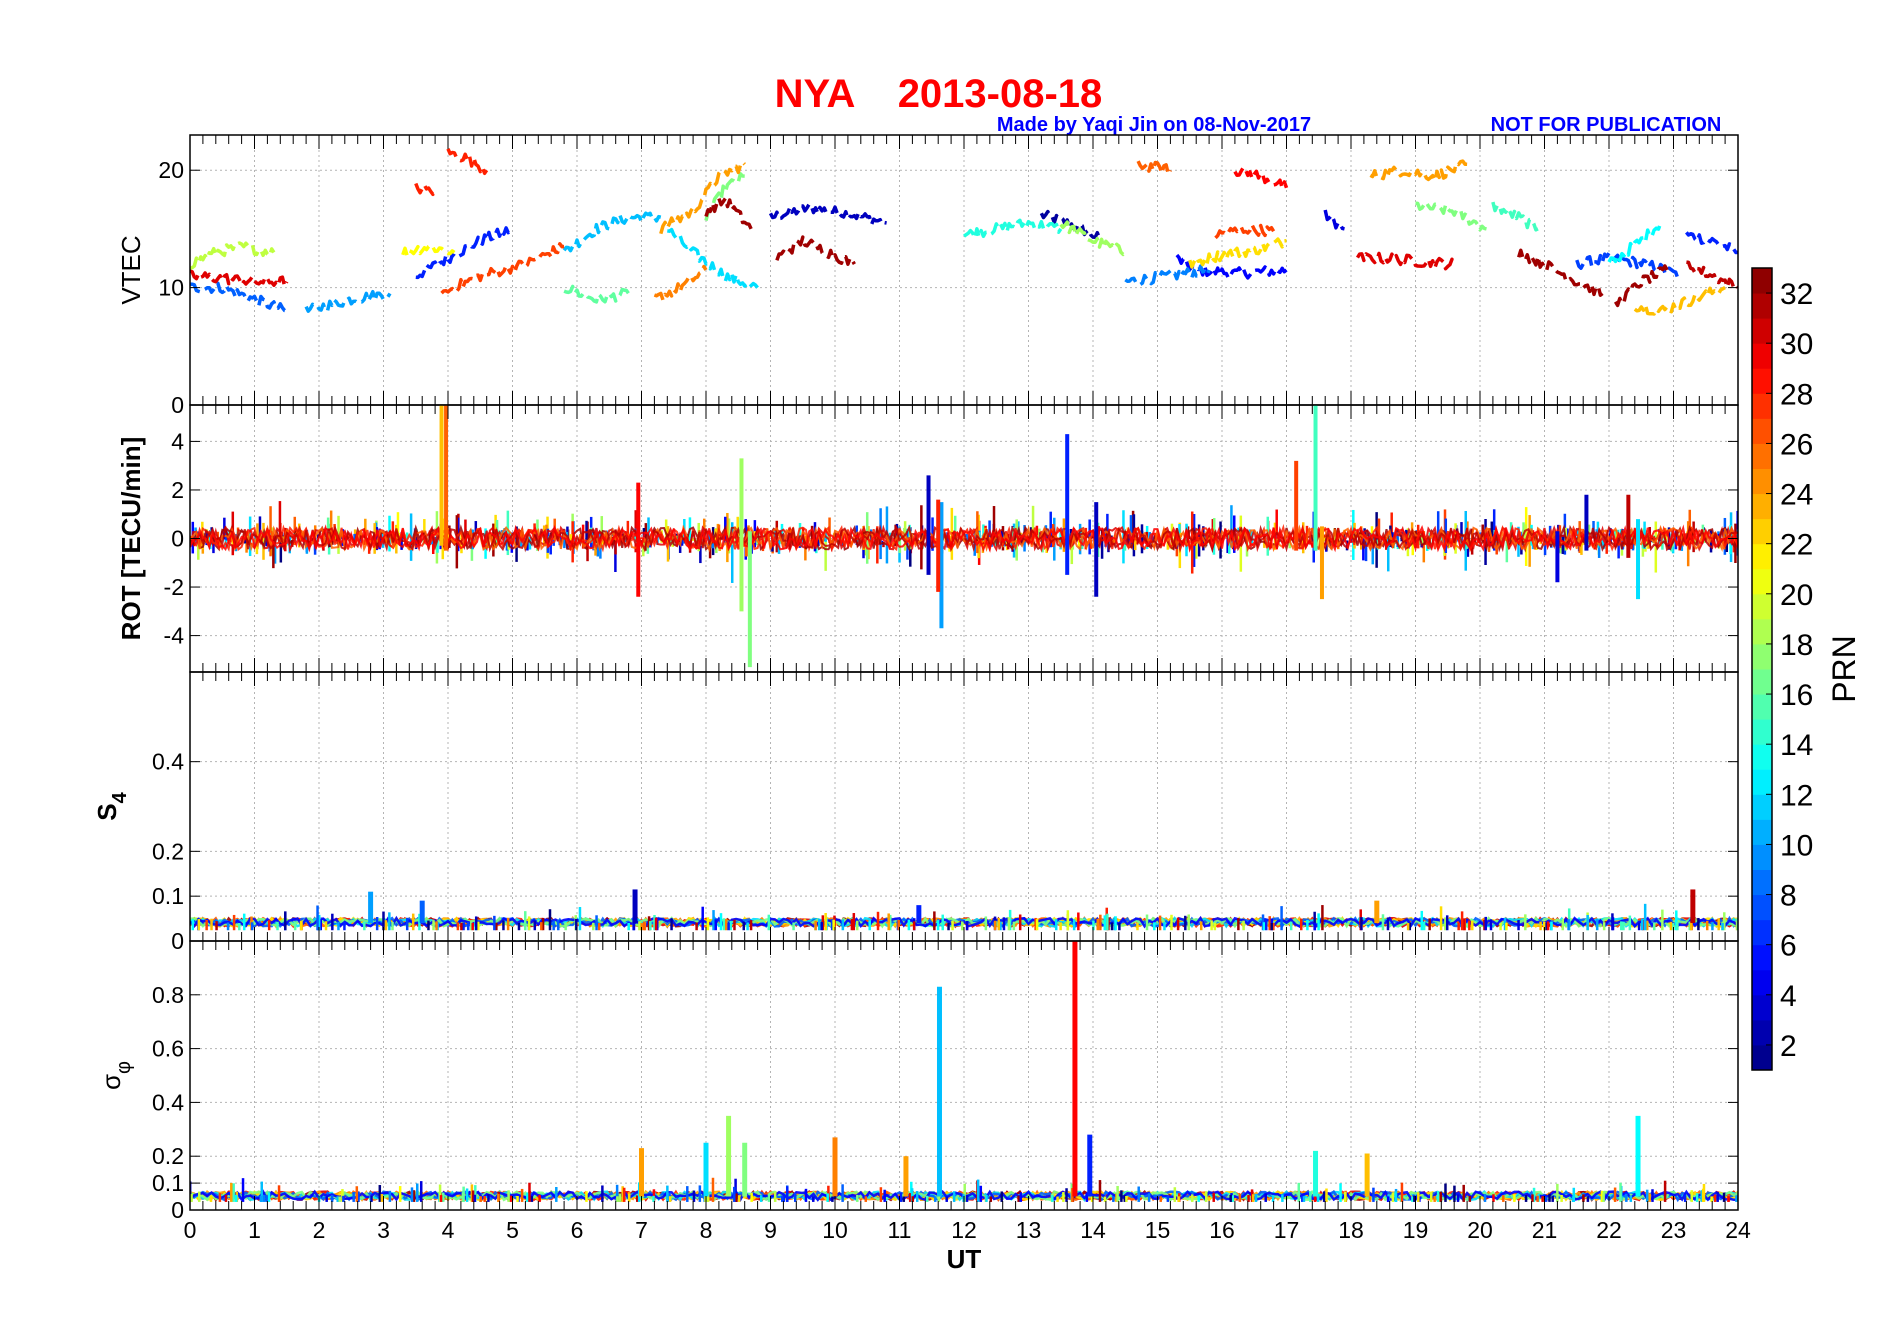 This screenshot has height=1335, width=1904. What do you see at coordinates (171, 288) in the screenshot?
I see `y-tick-label: 10` at bounding box center [171, 288].